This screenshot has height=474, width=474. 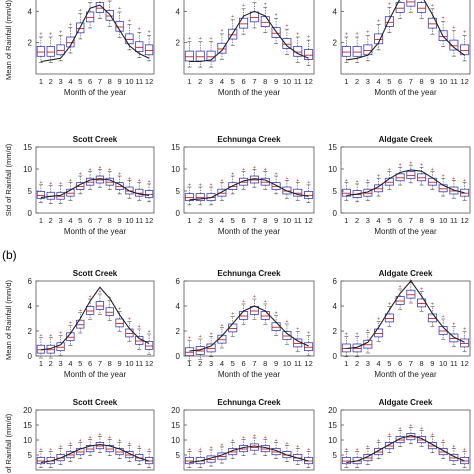 I want to click on x-tick-label: 5, so click(x=233, y=81).